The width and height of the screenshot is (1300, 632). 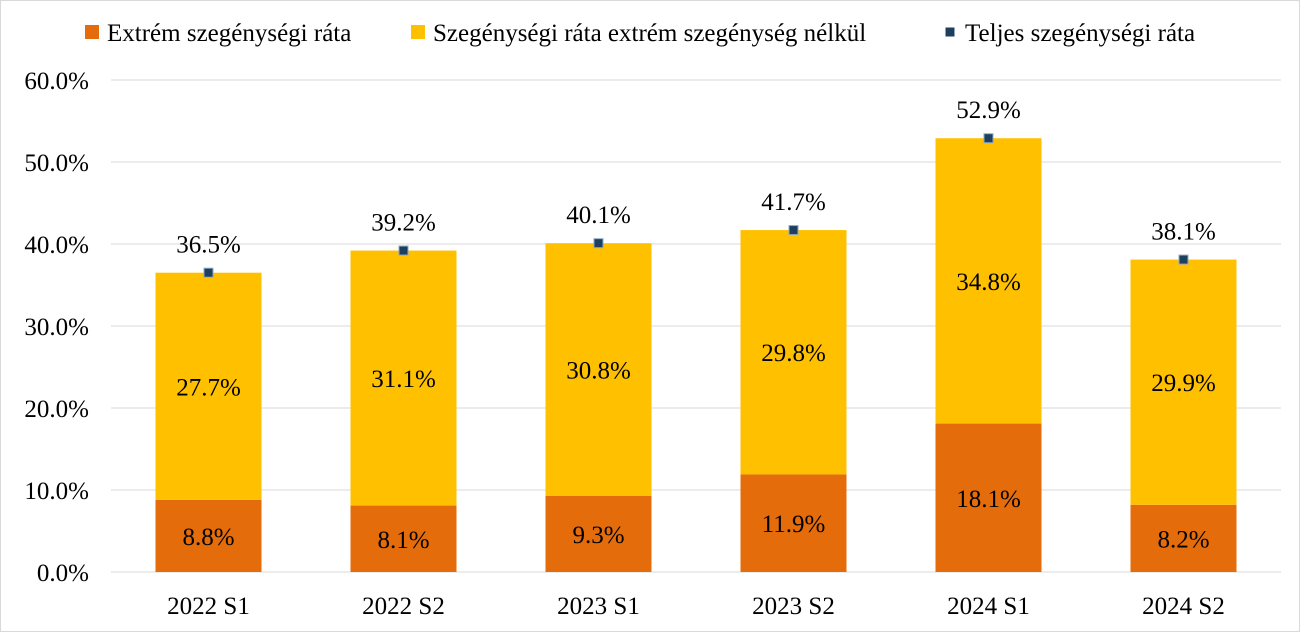 What do you see at coordinates (793, 606) in the screenshot?
I see `x-tick-label: 2023 S2` at bounding box center [793, 606].